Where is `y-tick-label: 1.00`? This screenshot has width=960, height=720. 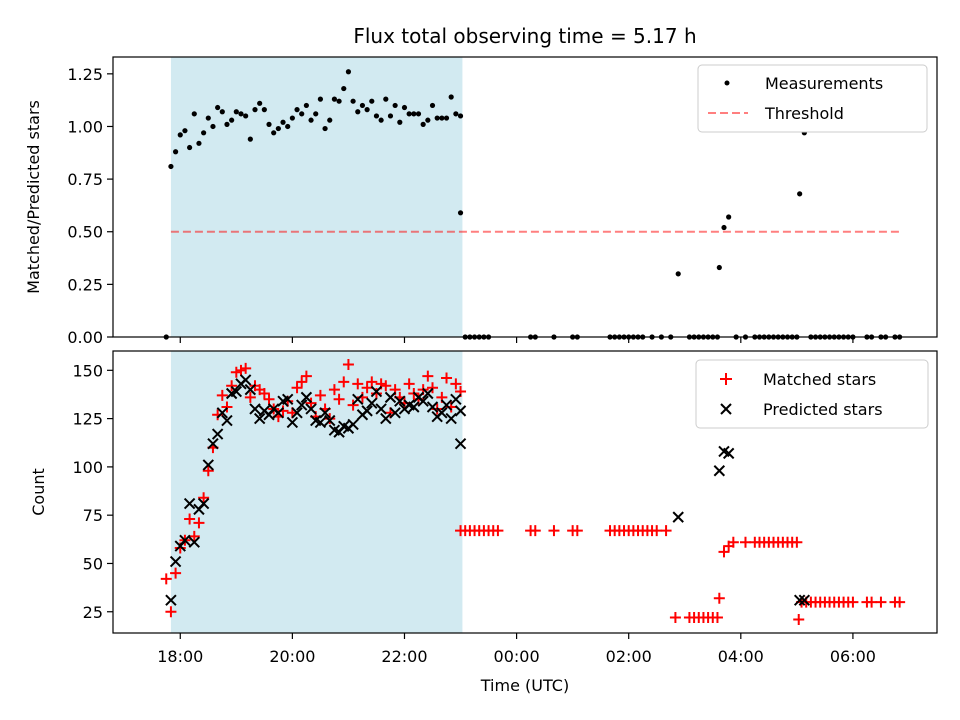
y-tick-label: 1.00 is located at coordinates (85, 126).